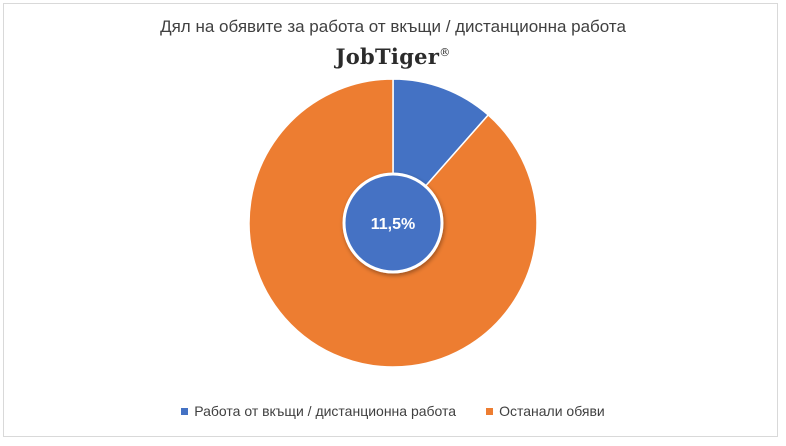 This screenshot has height=446, width=786. What do you see at coordinates (387, 56) in the screenshot?
I see `logo-text: JobTiger` at bounding box center [387, 56].